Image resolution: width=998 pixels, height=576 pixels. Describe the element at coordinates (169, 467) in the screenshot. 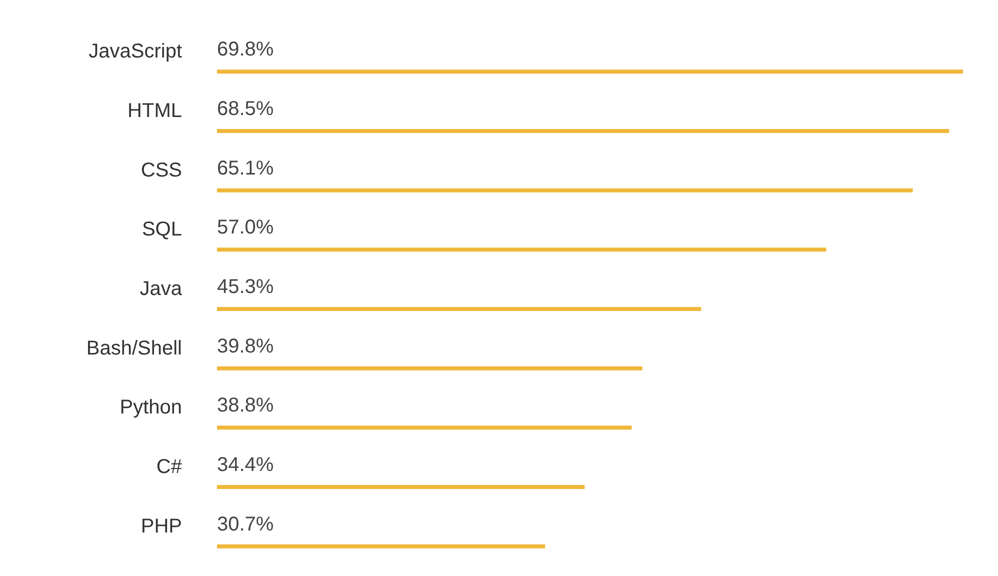

I see `y-tick-label: C#` at that location.